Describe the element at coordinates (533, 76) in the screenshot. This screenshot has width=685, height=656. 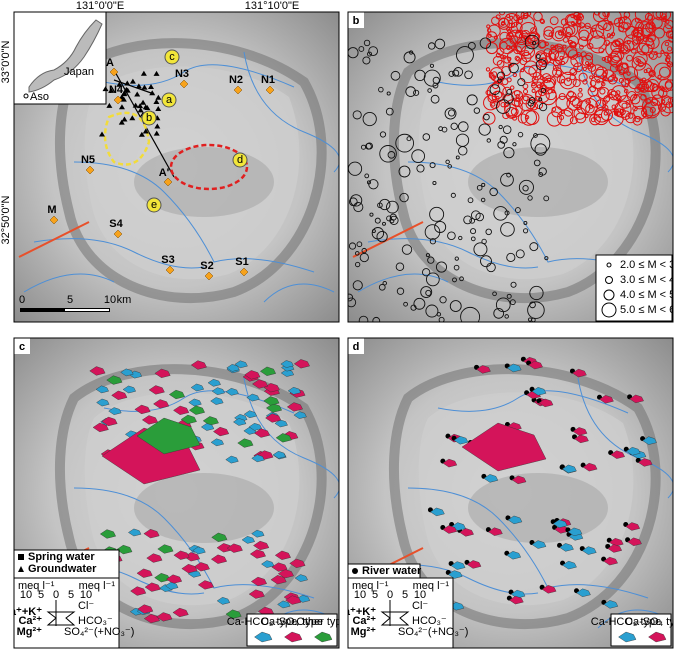
I see `river` at that location.